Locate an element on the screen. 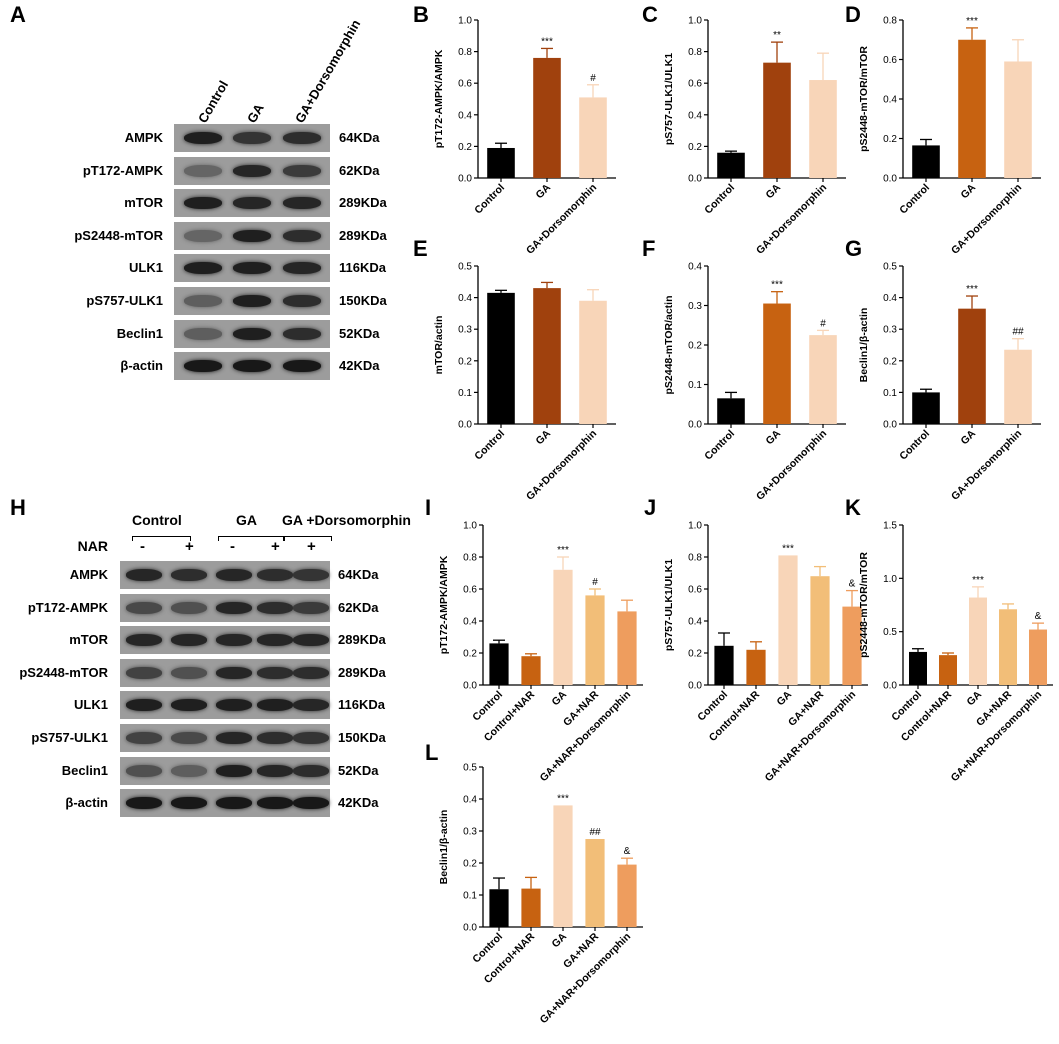  kda-label: 150KDa is located at coordinates (362, 737).